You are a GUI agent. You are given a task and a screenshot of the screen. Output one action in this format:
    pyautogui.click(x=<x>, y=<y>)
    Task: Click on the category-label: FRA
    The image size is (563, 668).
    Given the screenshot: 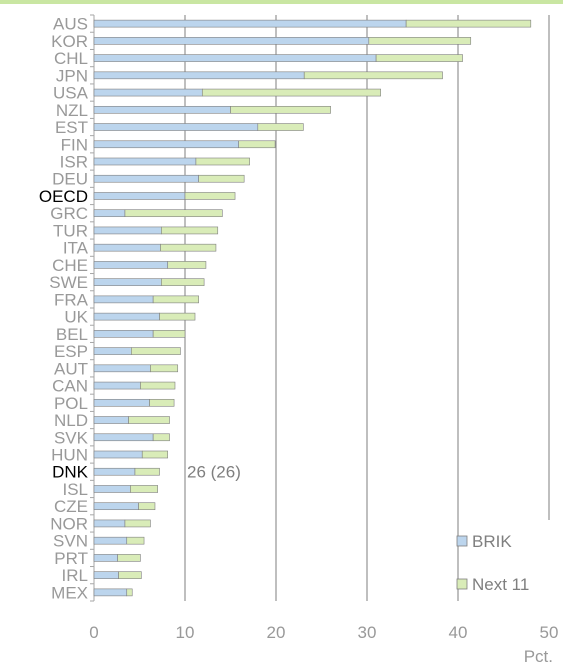 What is the action you would take?
    pyautogui.click(x=71, y=299)
    